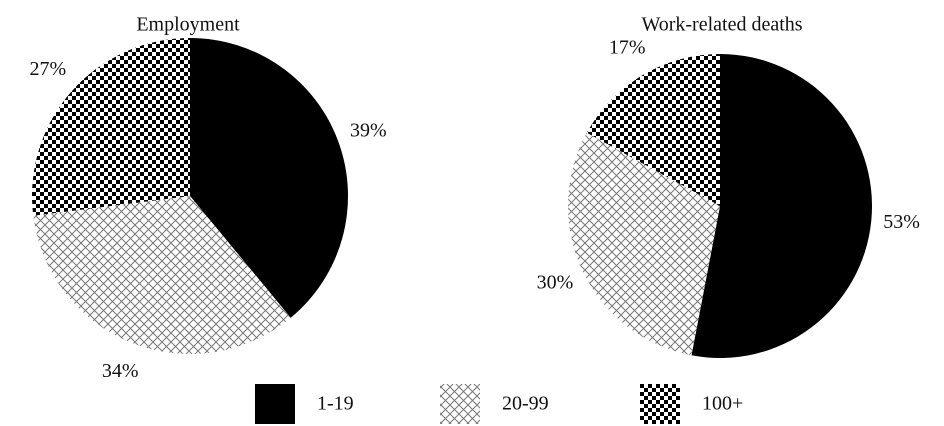 This screenshot has height=426, width=944. What do you see at coordinates (335, 404) in the screenshot?
I see `legend-label: 1-19` at bounding box center [335, 404].